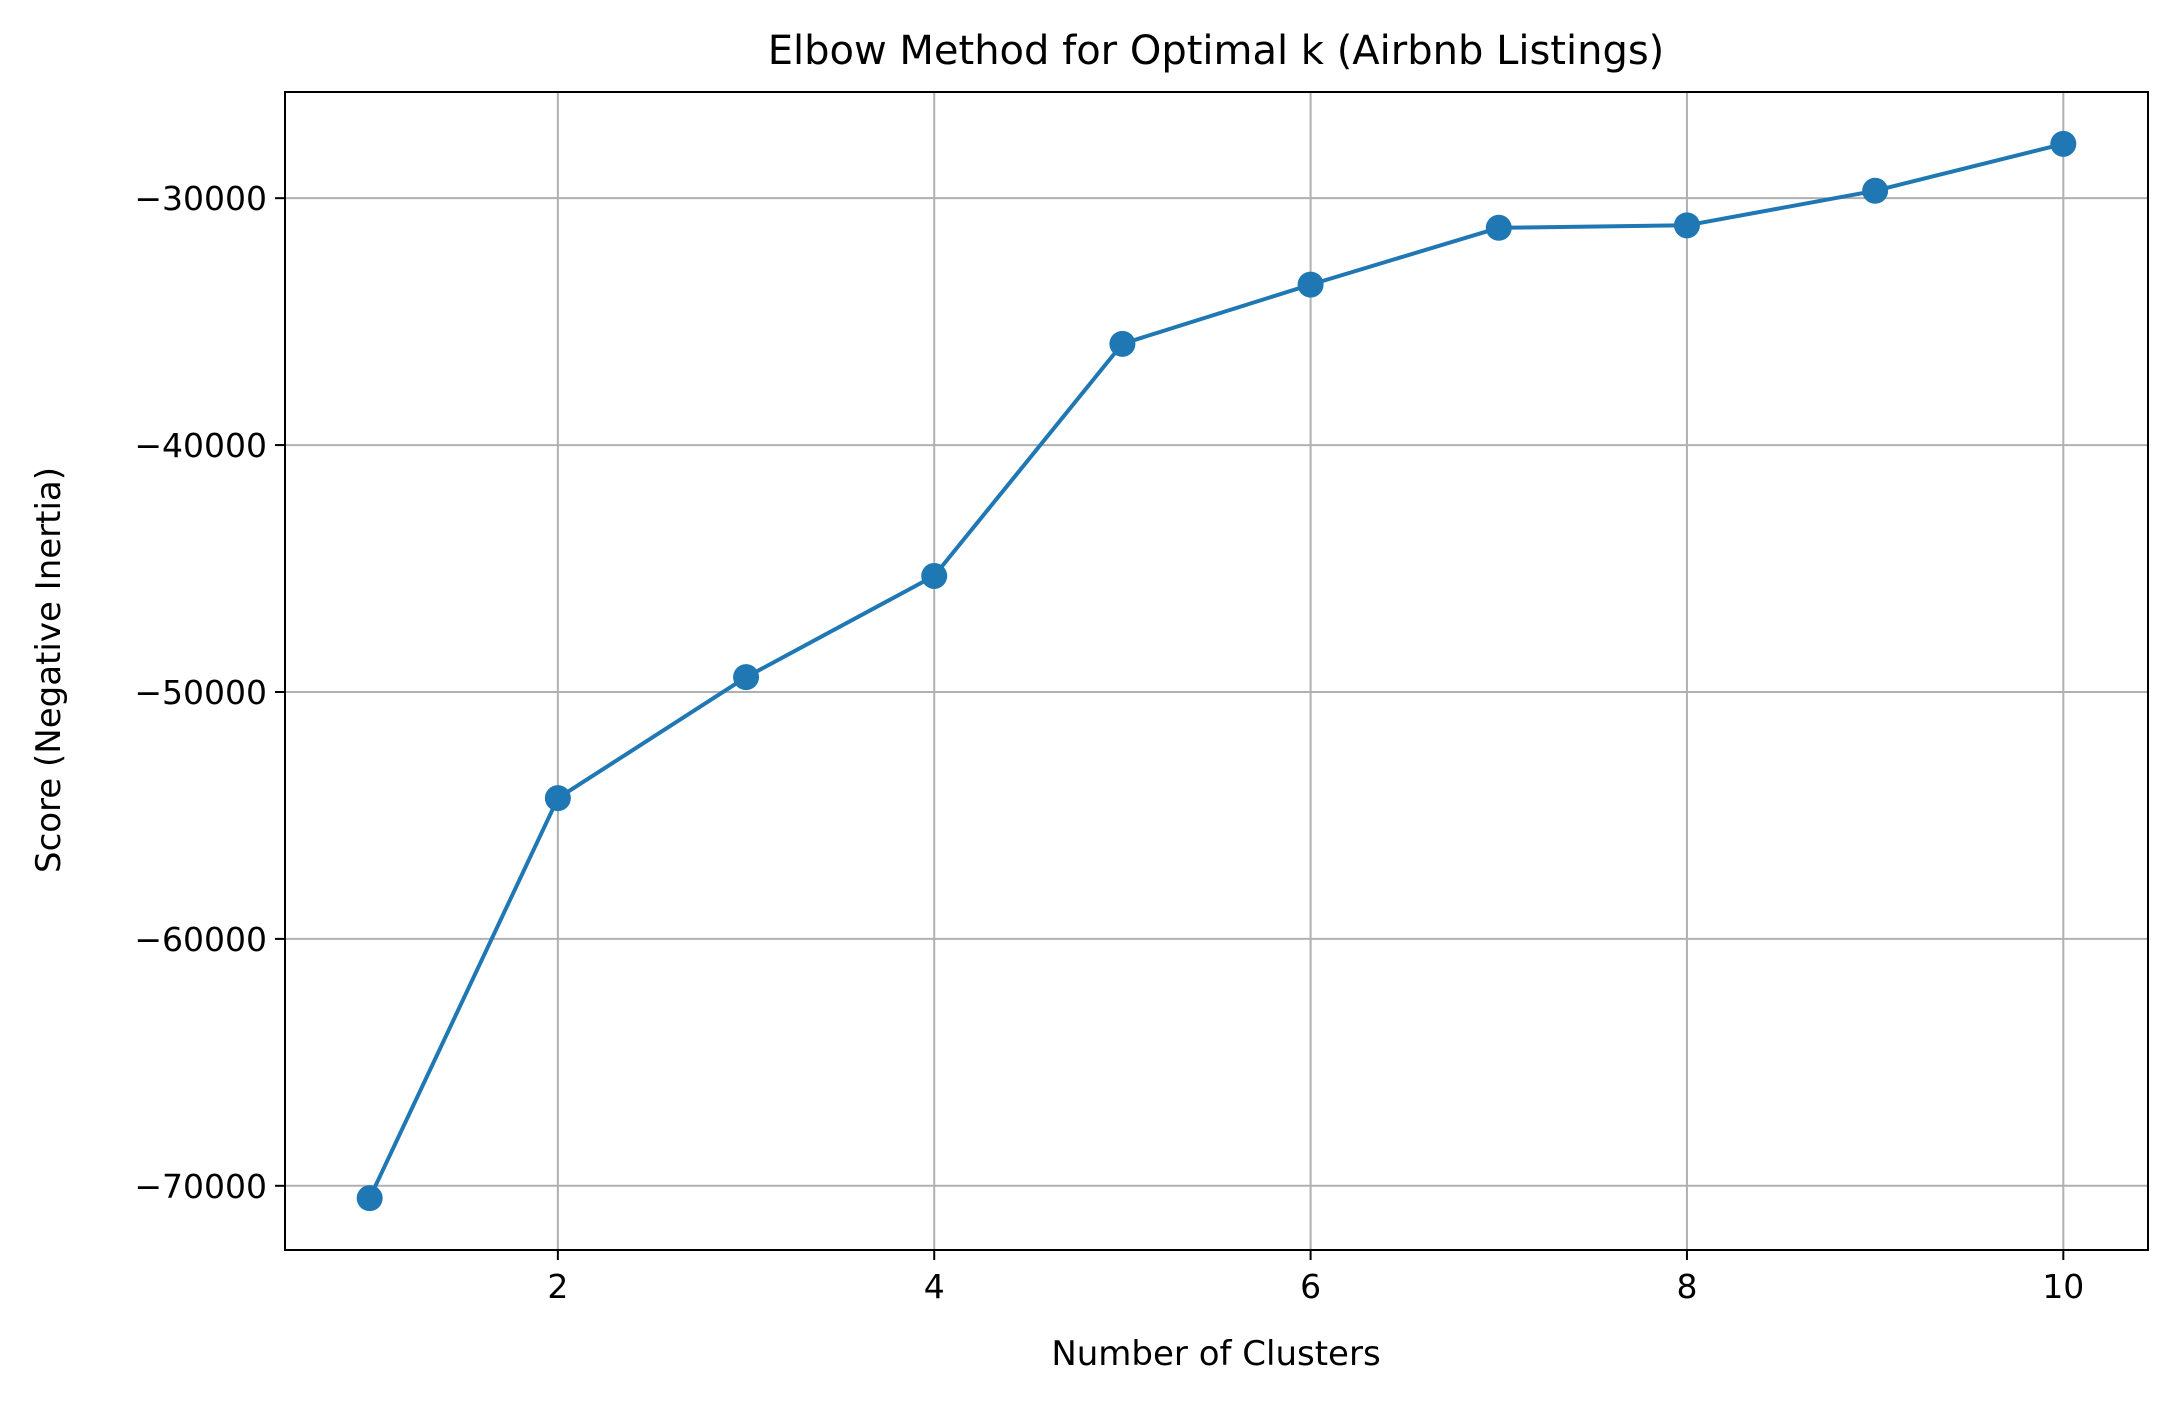 This screenshot has width=2173, height=1403. I want to click on x-tick-label: 8, so click(1686, 1286).